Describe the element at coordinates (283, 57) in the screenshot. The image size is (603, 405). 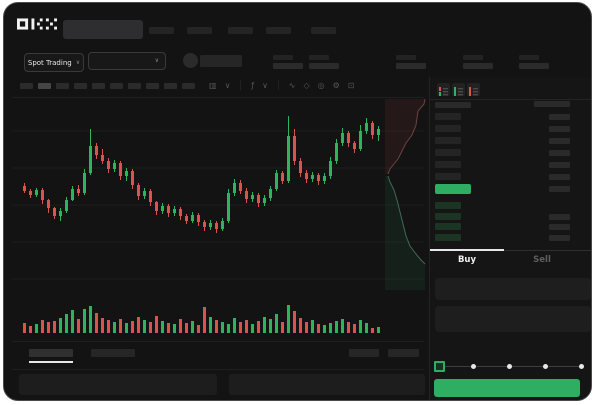
I see `stat-label-placeholder` at that location.